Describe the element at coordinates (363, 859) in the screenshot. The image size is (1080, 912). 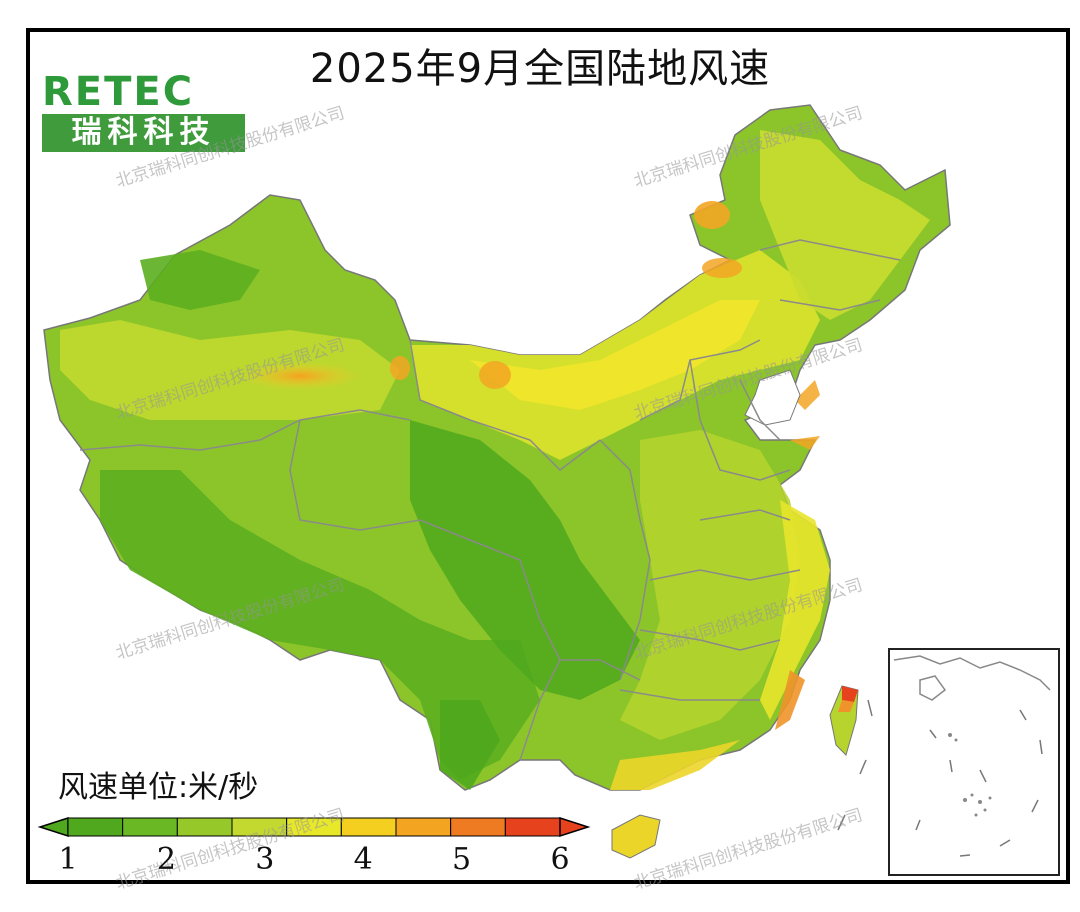
I see `legend-tick-label: 4` at that location.